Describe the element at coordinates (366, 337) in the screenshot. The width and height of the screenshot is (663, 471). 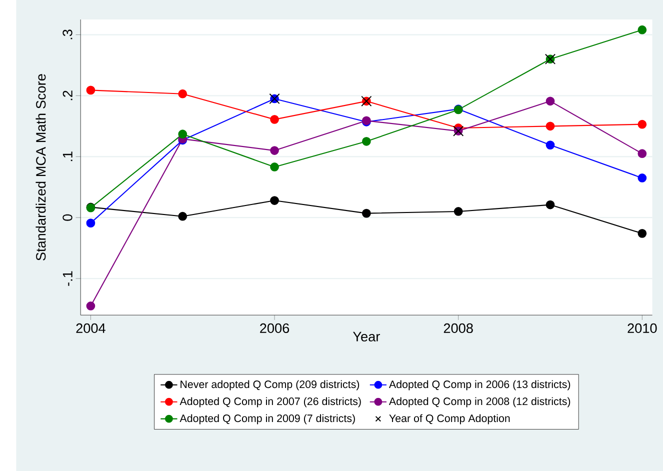
I see `x-axis-title: Year` at that location.